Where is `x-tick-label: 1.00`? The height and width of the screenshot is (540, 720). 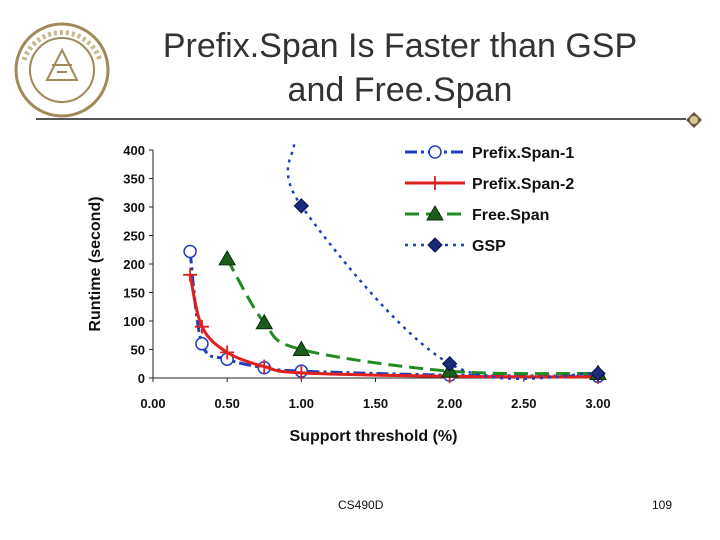 x-tick-label: 1.00 is located at coordinates (301, 403).